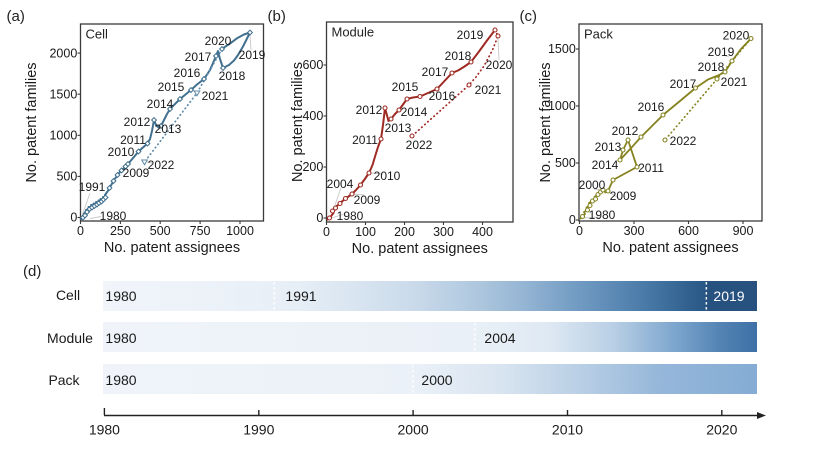 The height and width of the screenshot is (456, 827). What do you see at coordinates (200, 231) in the screenshot?
I see `svg-text: 750` at bounding box center [200, 231].